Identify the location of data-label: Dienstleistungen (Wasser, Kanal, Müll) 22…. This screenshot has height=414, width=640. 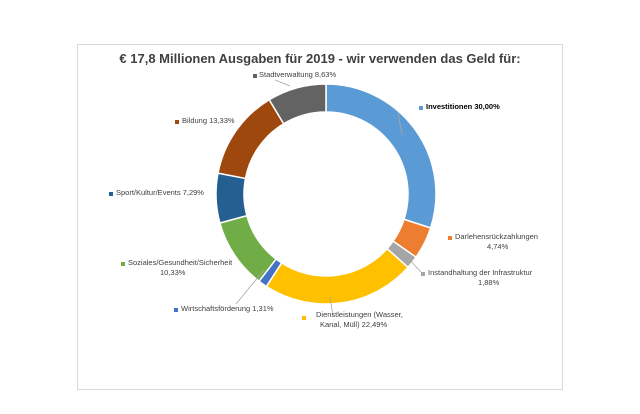
(359, 319).